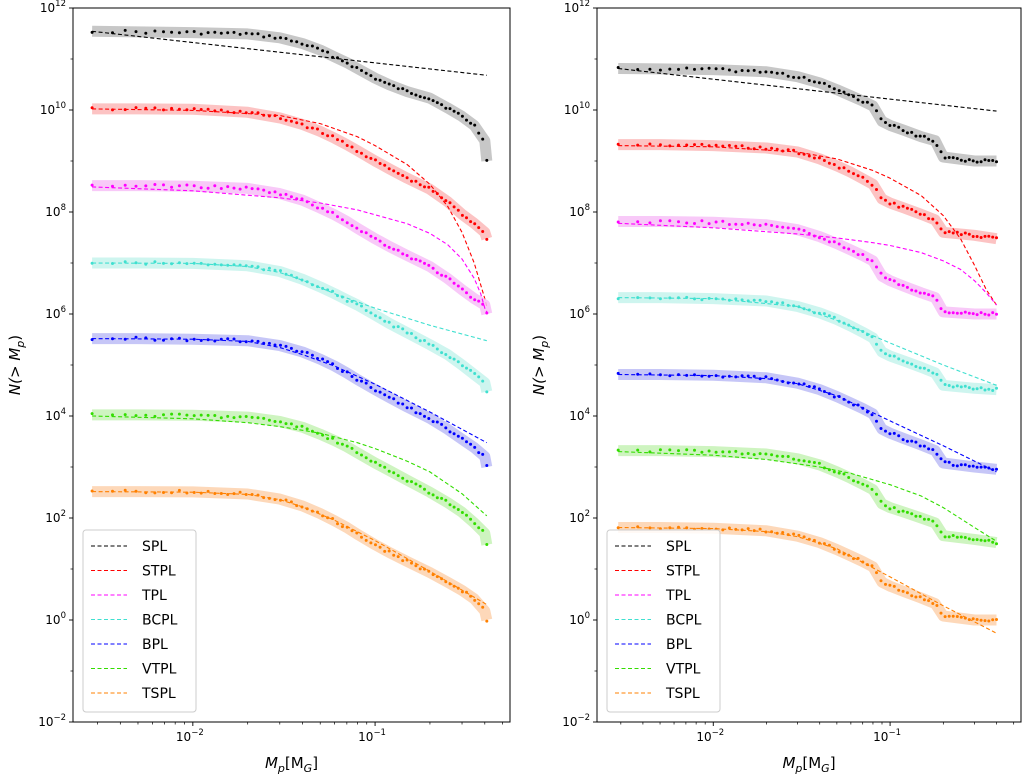  Describe the element at coordinates (807, 580) in the screenshot. I see `fit-line-tspl` at that location.